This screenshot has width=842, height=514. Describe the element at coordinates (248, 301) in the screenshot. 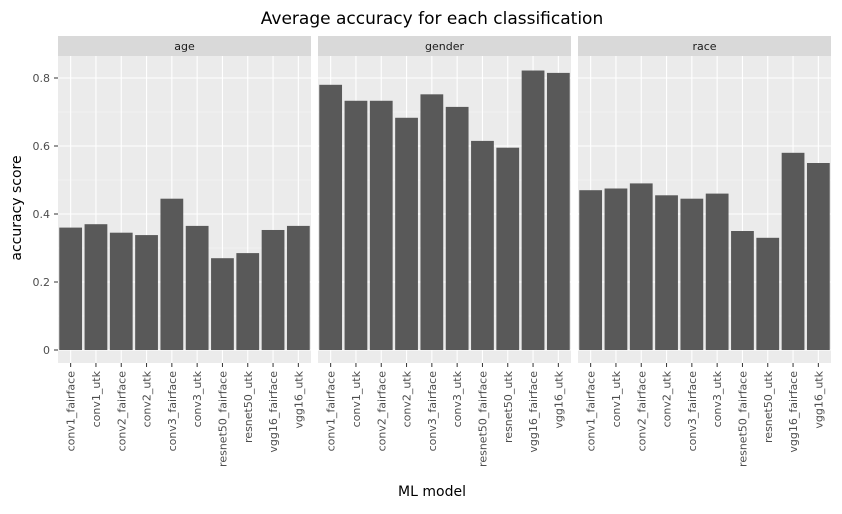

I see `bar-age-resnet50_utk` at that location.